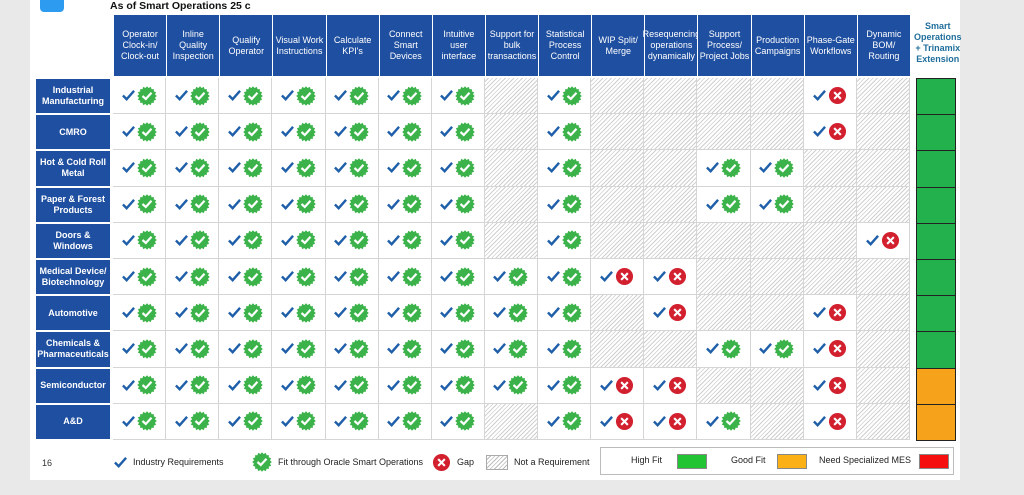 Image resolution: width=1024 pixels, height=495 pixels. What do you see at coordinates (73, 132) in the screenshot?
I see `row-label: CMRO` at bounding box center [73, 132].